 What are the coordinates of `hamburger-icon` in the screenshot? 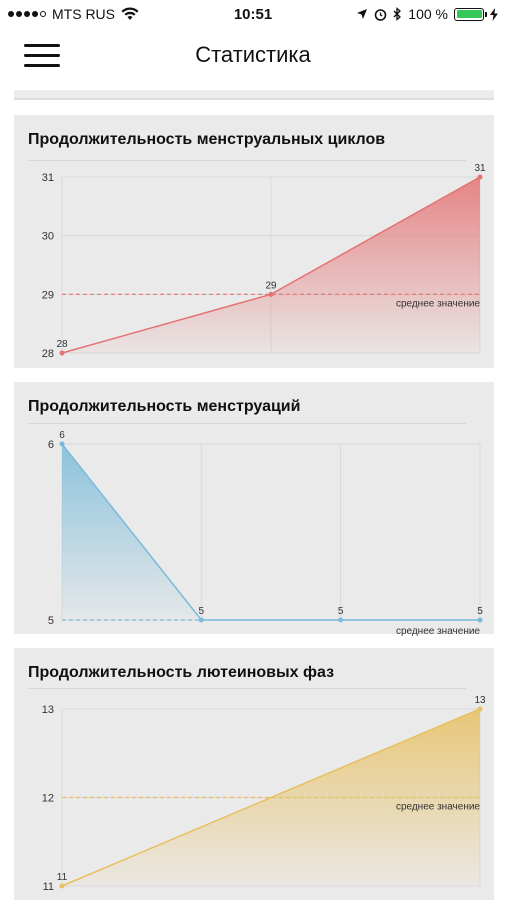 It's located at (42, 45).